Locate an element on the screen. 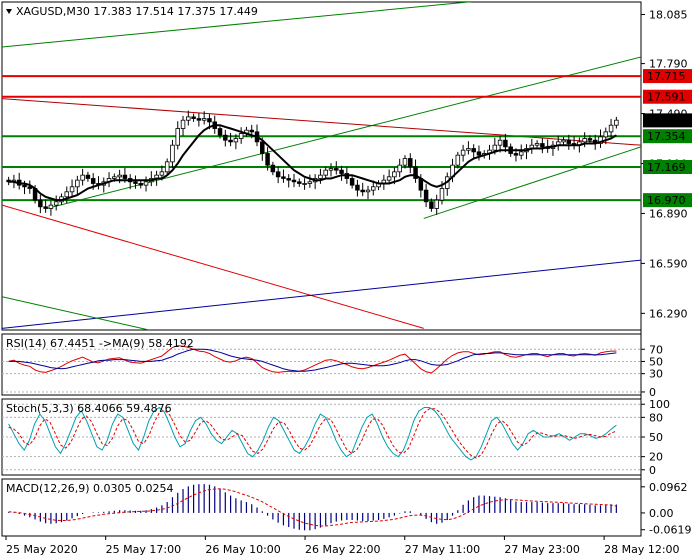 The height and width of the screenshot is (560, 700). time-tick-label: 27 May 23:00 is located at coordinates (541, 549).